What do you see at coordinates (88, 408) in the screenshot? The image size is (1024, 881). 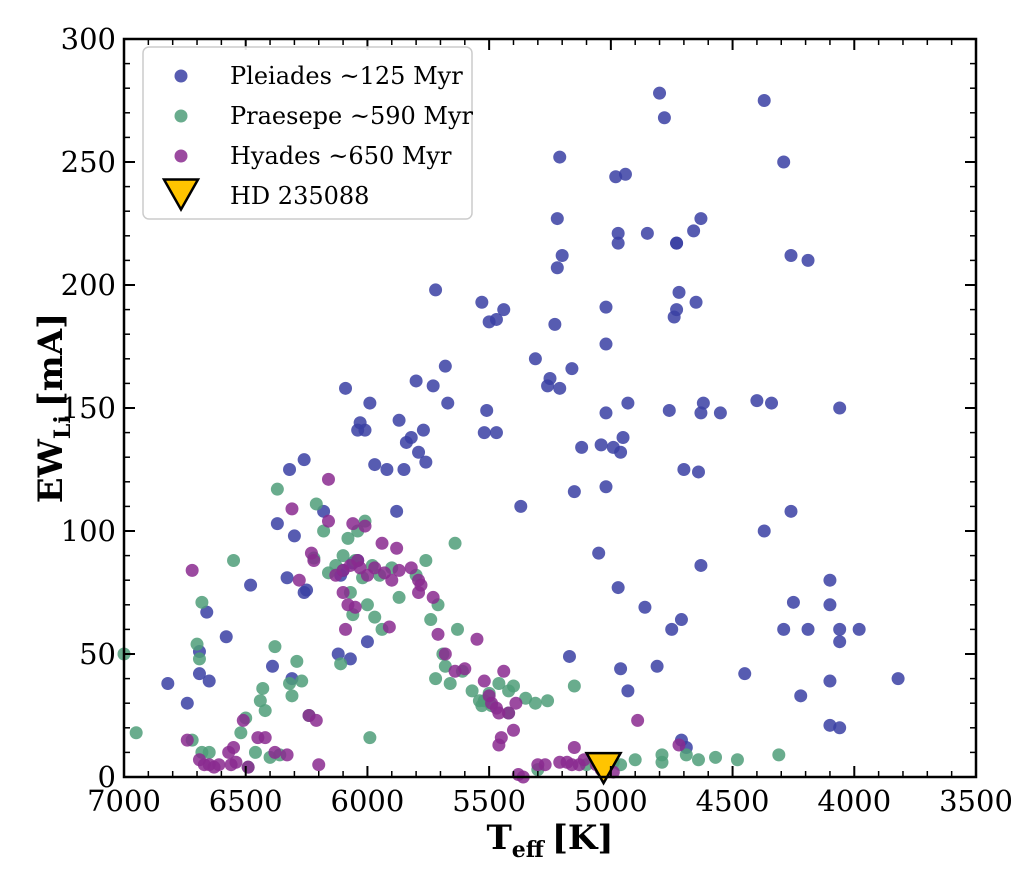 I see `y-tick-label: 150` at bounding box center [88, 408].